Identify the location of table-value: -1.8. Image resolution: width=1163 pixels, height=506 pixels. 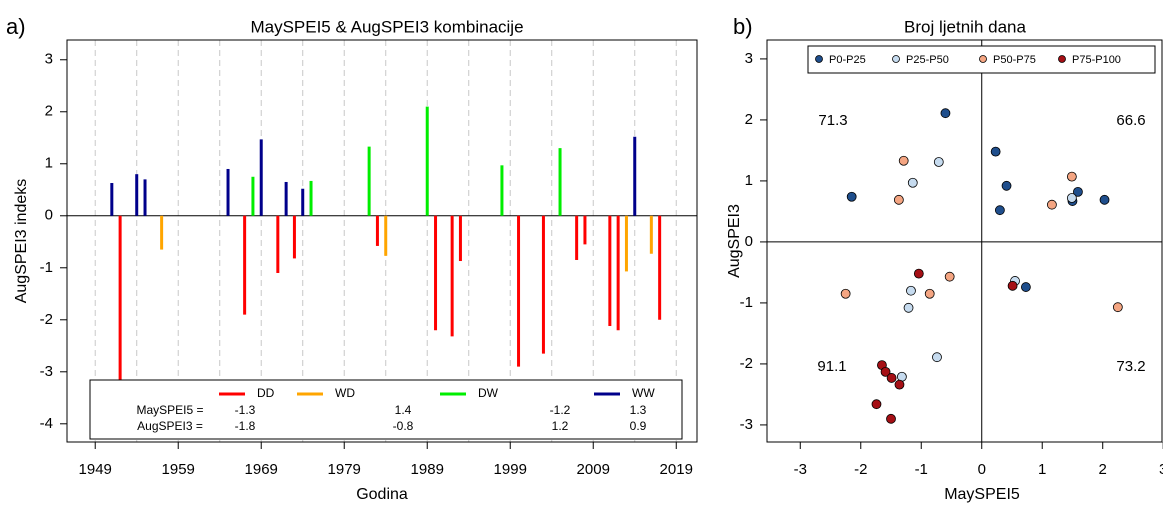
(245, 426).